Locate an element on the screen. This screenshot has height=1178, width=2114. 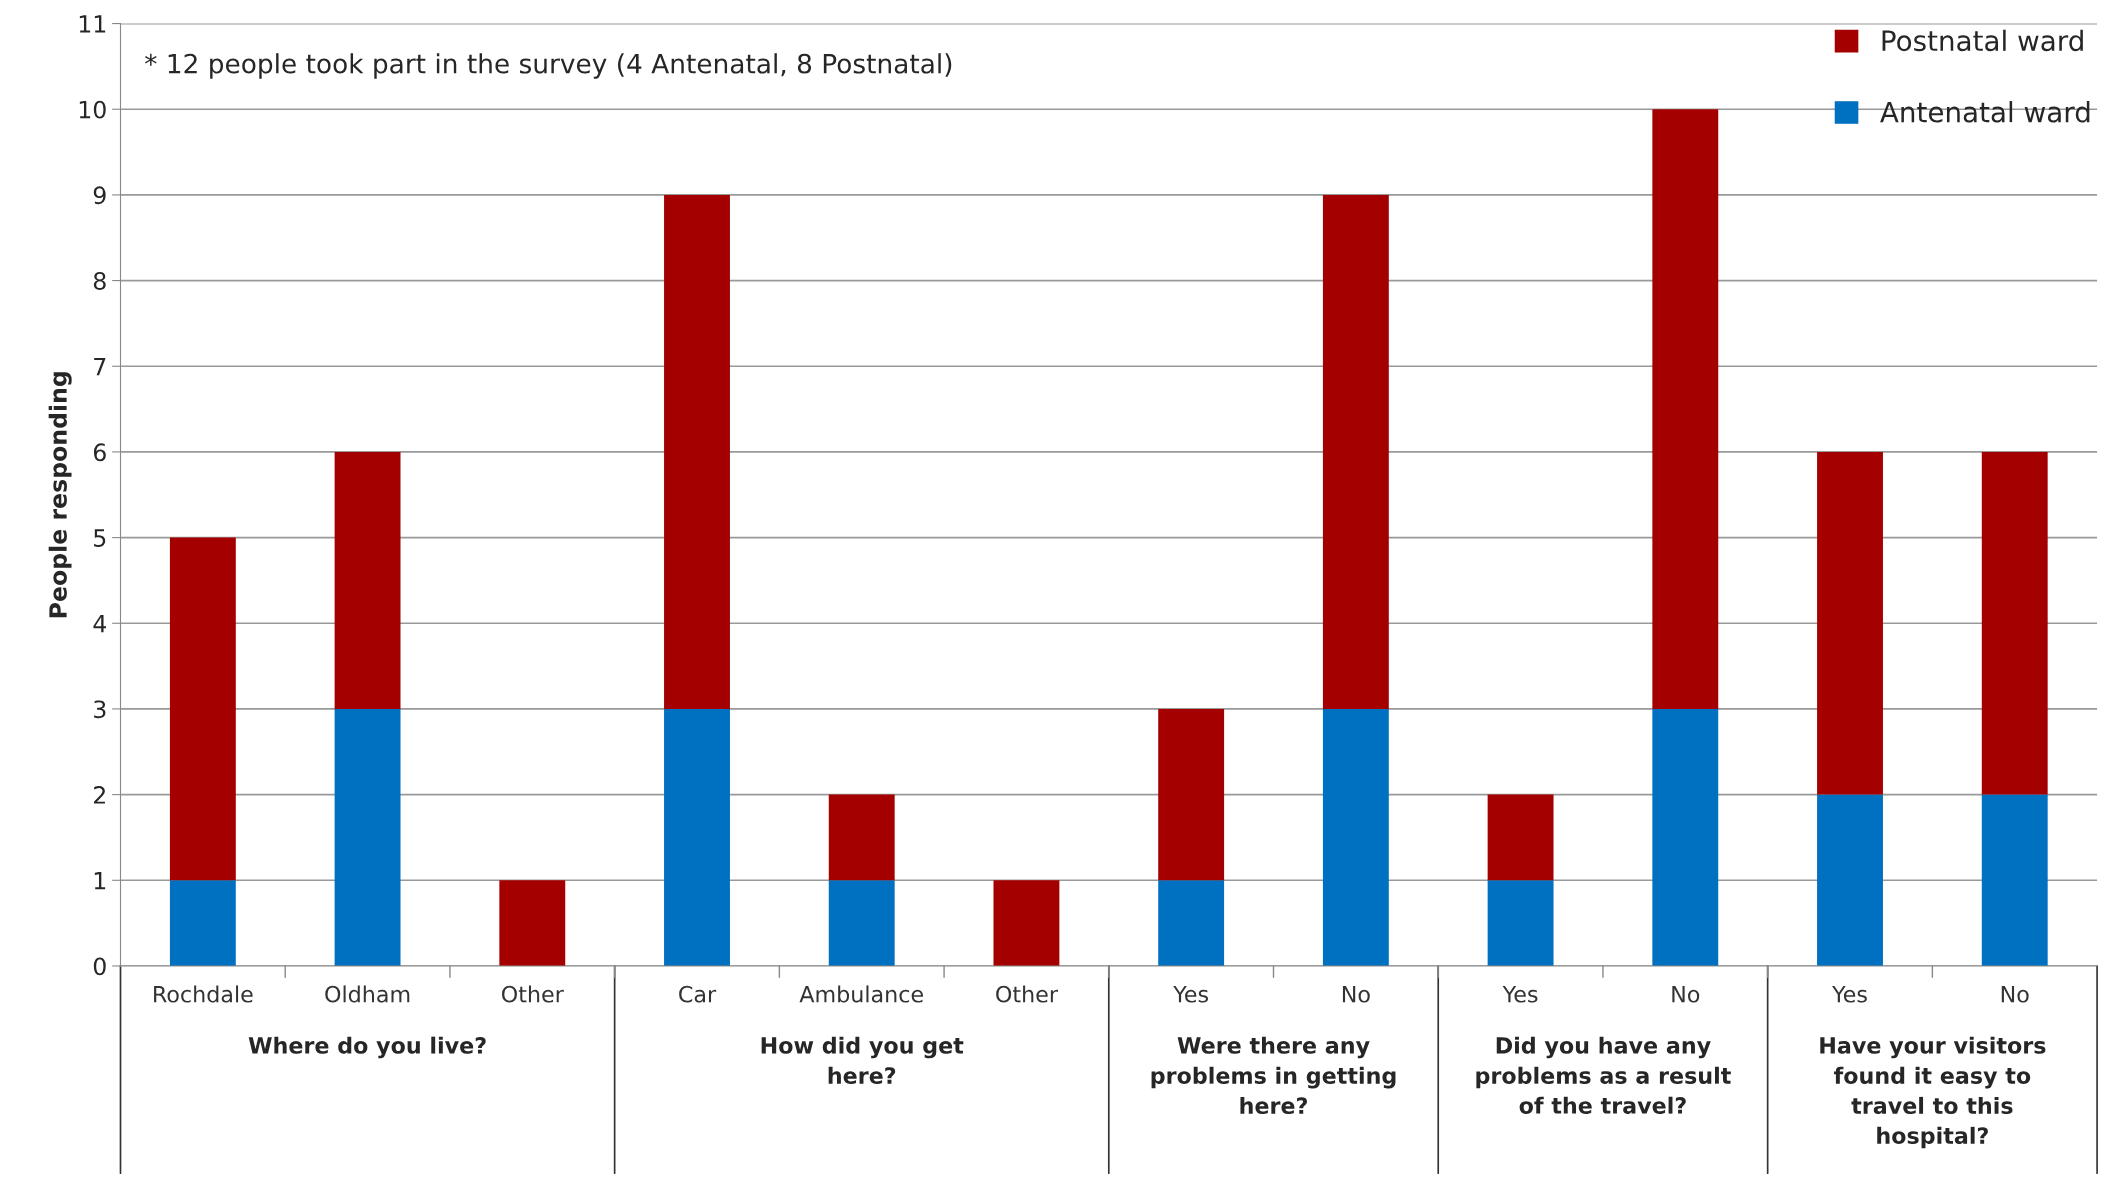
y-tick-label: 1 is located at coordinates (100, 881).